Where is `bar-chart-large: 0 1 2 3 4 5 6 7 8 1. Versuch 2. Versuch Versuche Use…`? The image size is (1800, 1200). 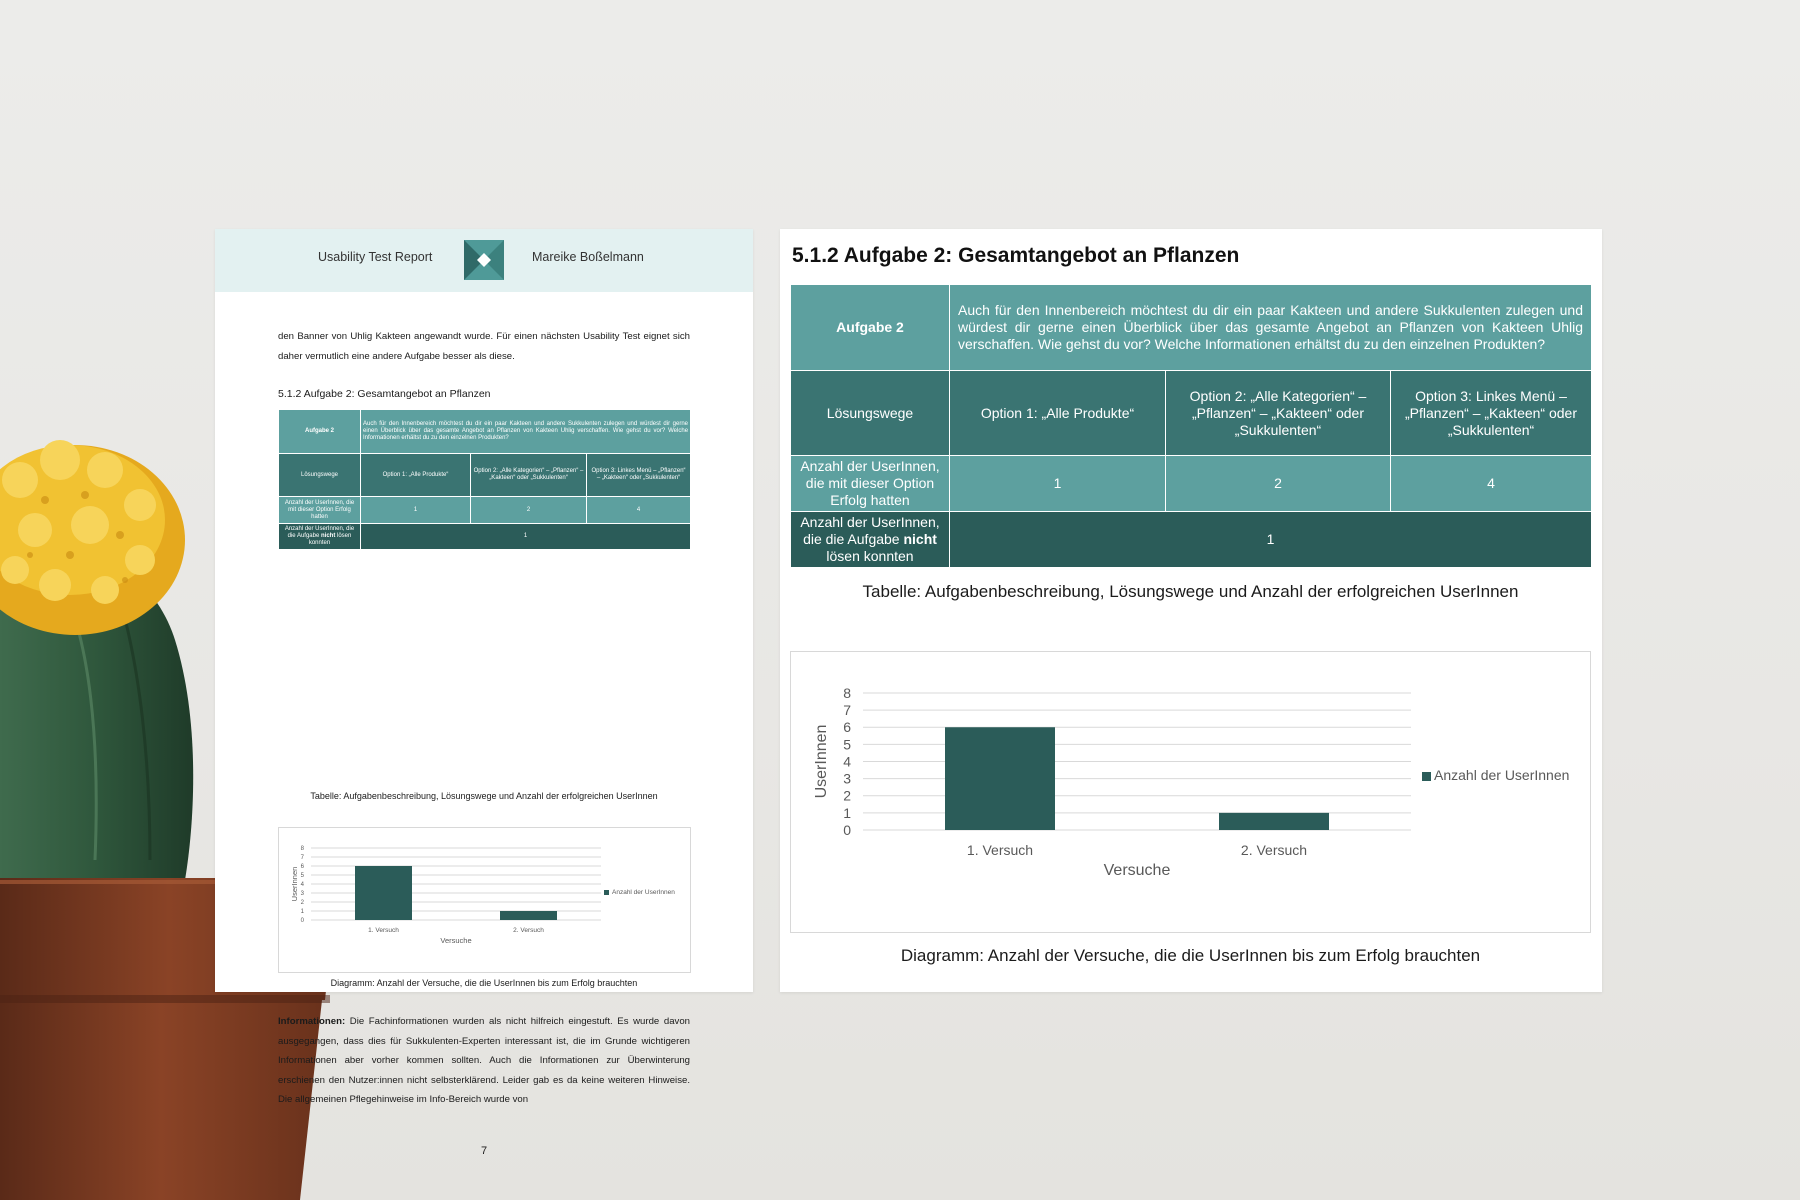 bar-chart-large: 0 1 2 3 4 5 6 7 8 1. Versuch 2. Versuch Versuche Use… is located at coordinates (1190, 792).